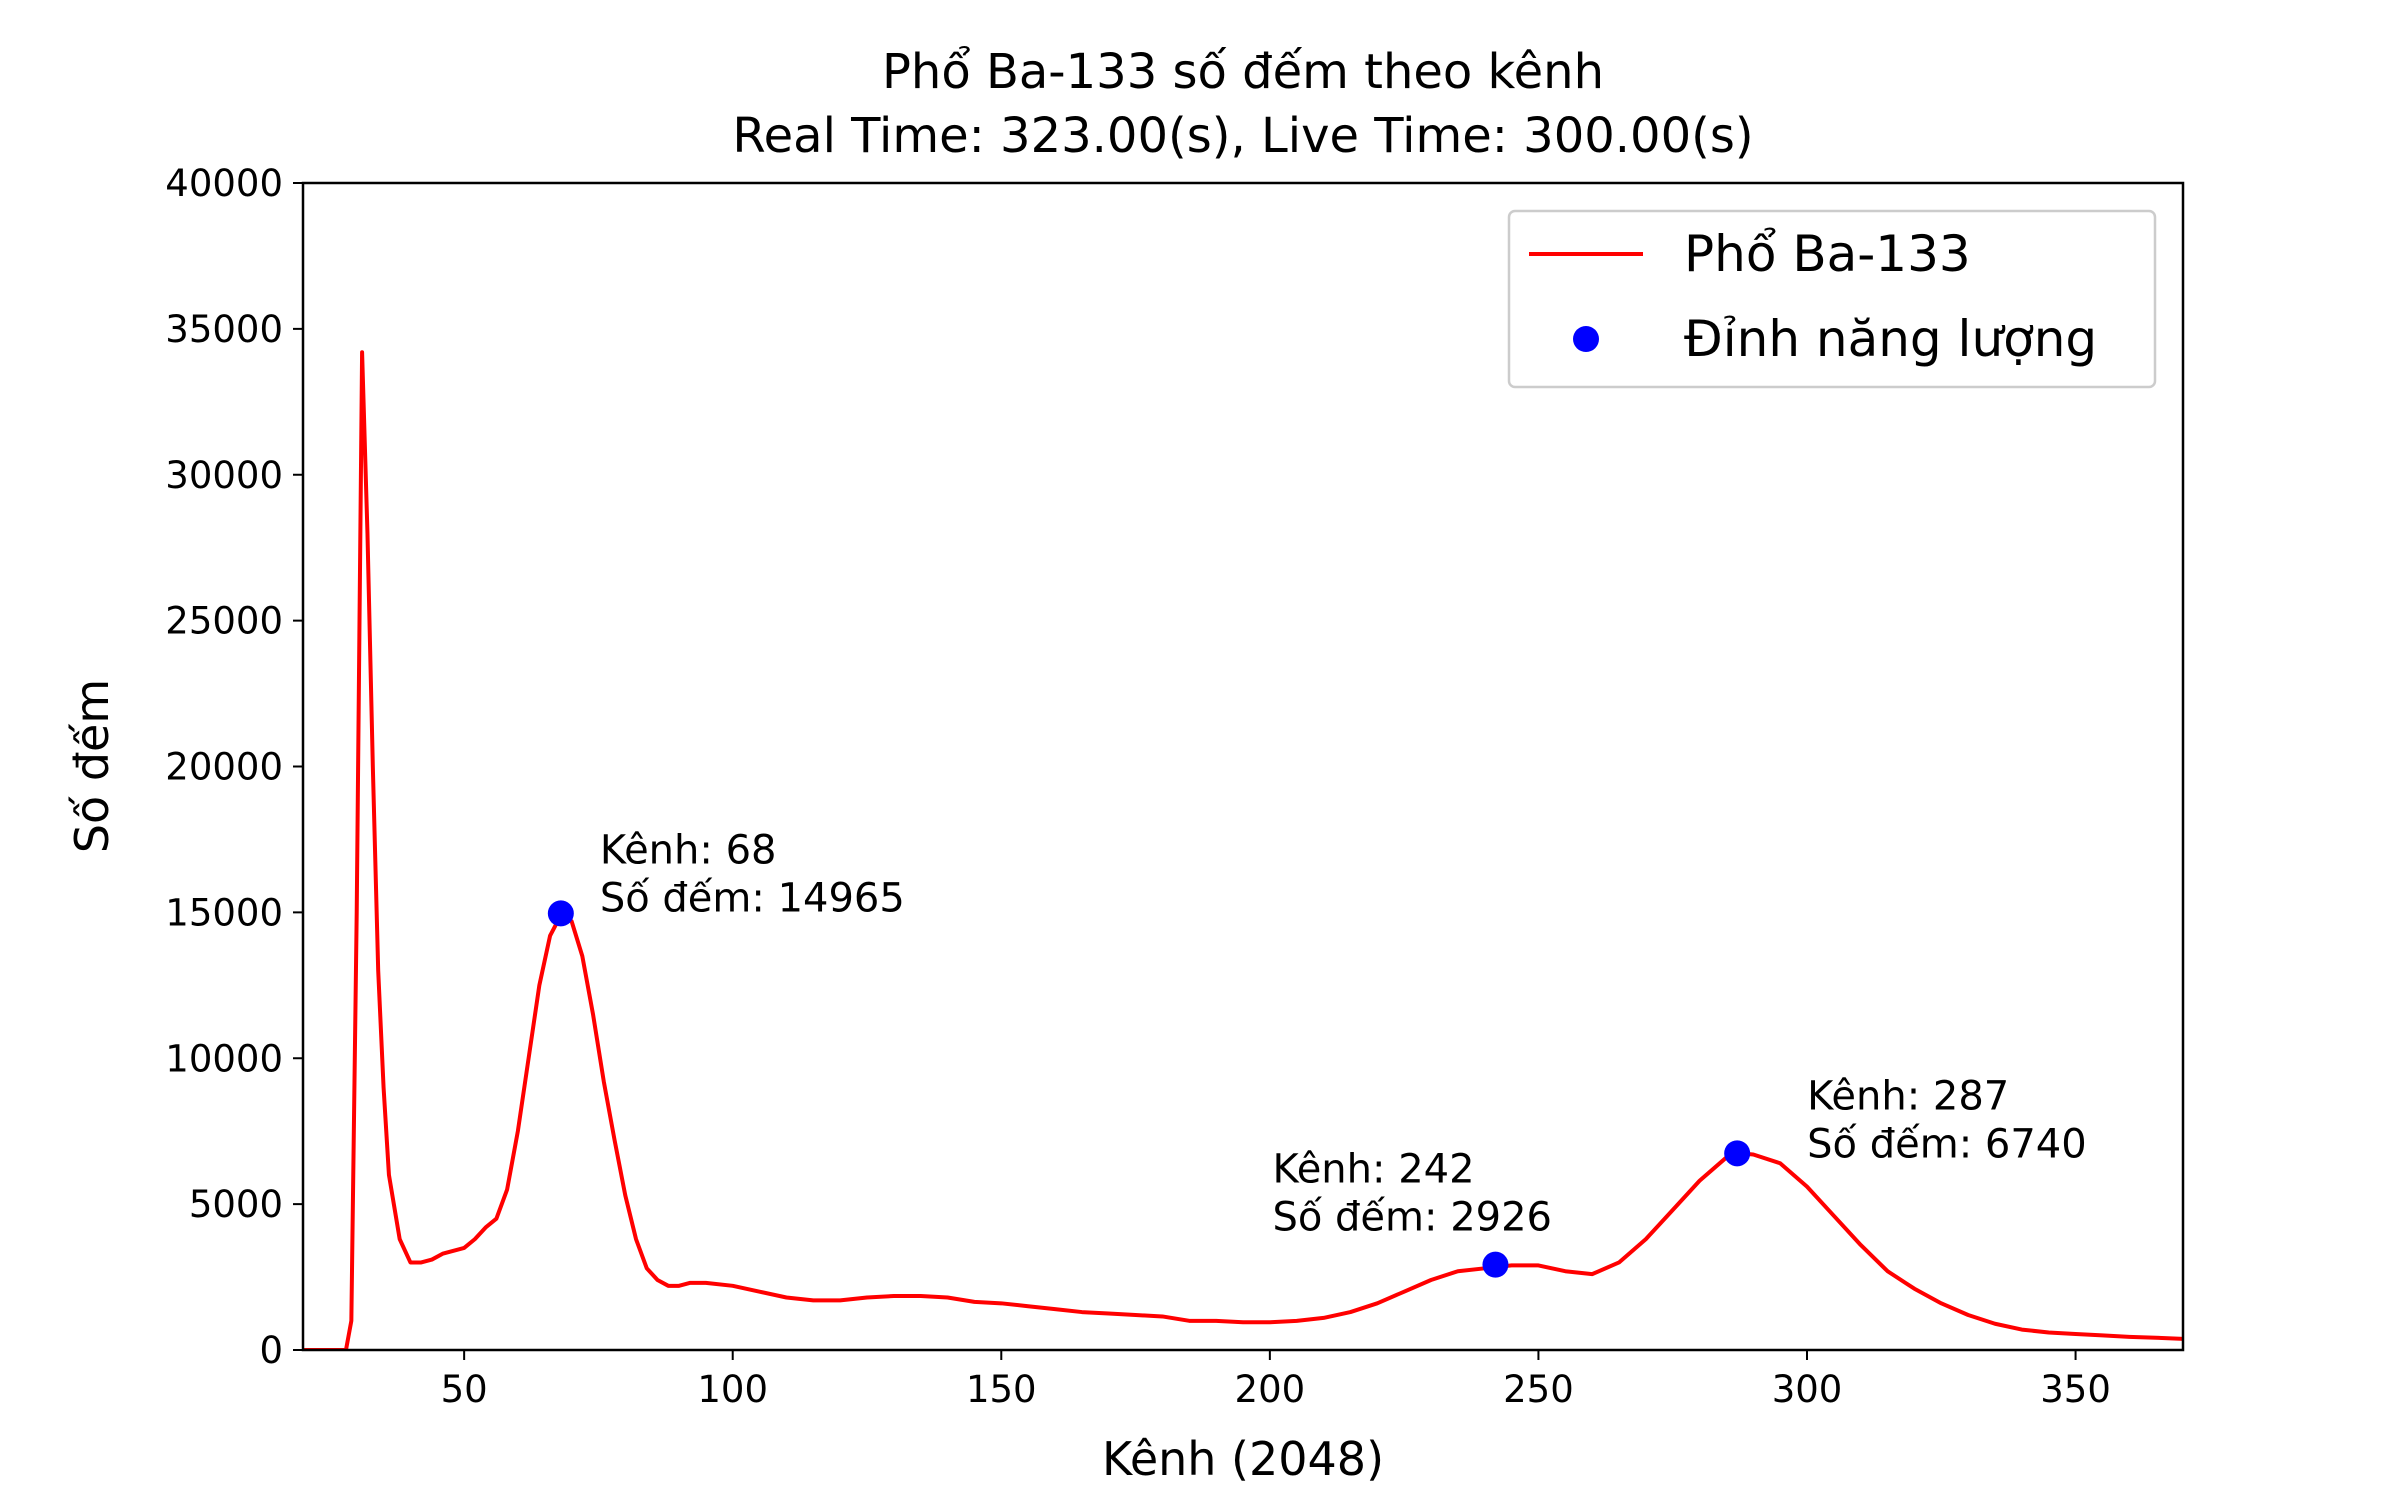 The image size is (2400, 1500). I want to click on legend-label: Đỉnh năng lượng, so click(1890, 339).